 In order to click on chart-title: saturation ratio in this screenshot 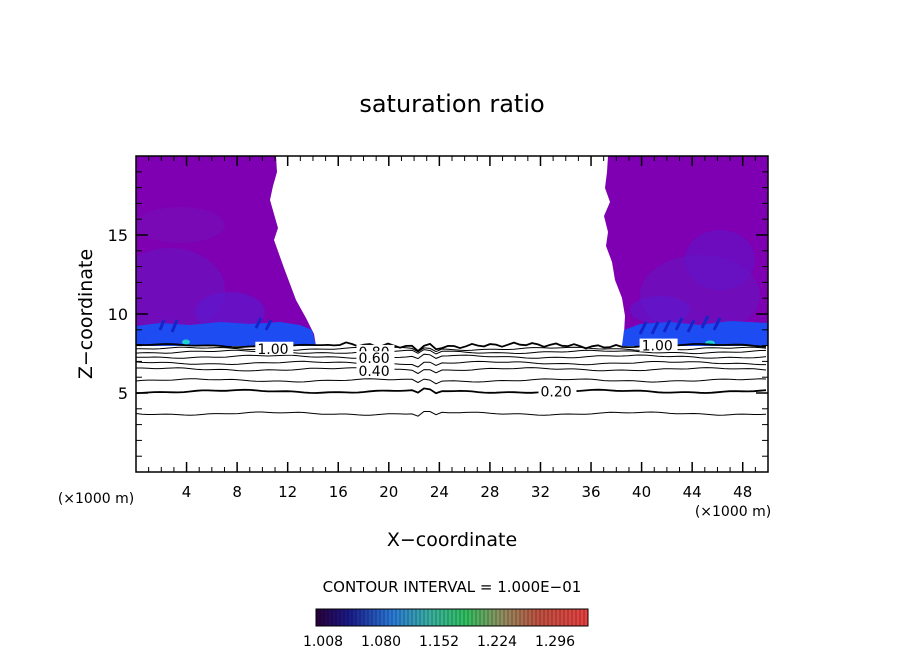, I will do `click(451, 104)`.